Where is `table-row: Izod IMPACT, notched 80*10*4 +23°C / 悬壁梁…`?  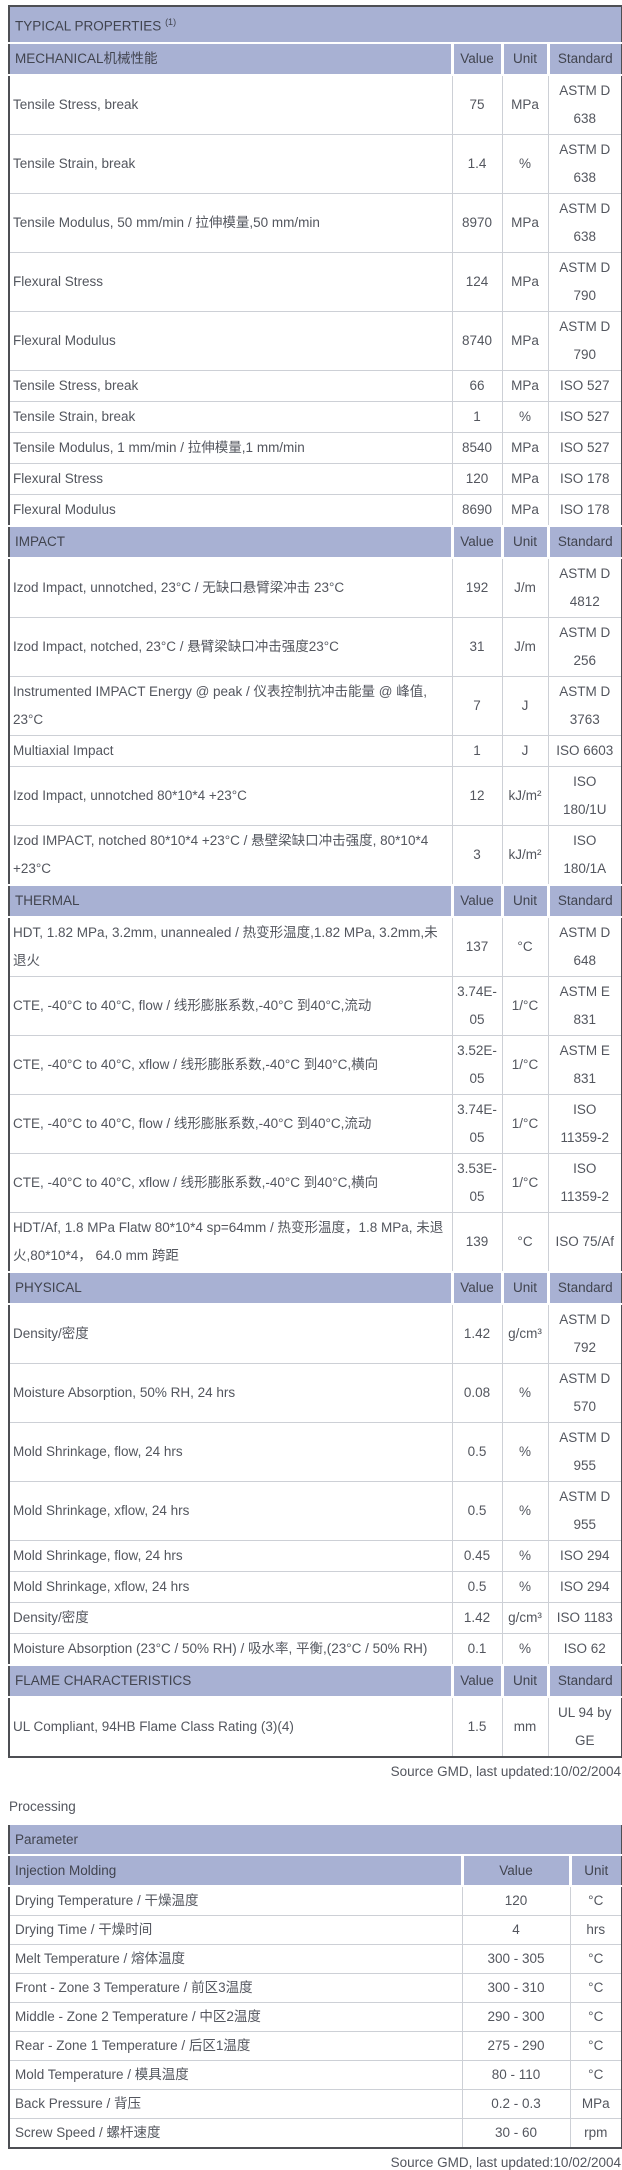
table-row: Izod IMPACT, notched 80*10*4 +23°C / 悬壁梁… is located at coordinates (315, 854).